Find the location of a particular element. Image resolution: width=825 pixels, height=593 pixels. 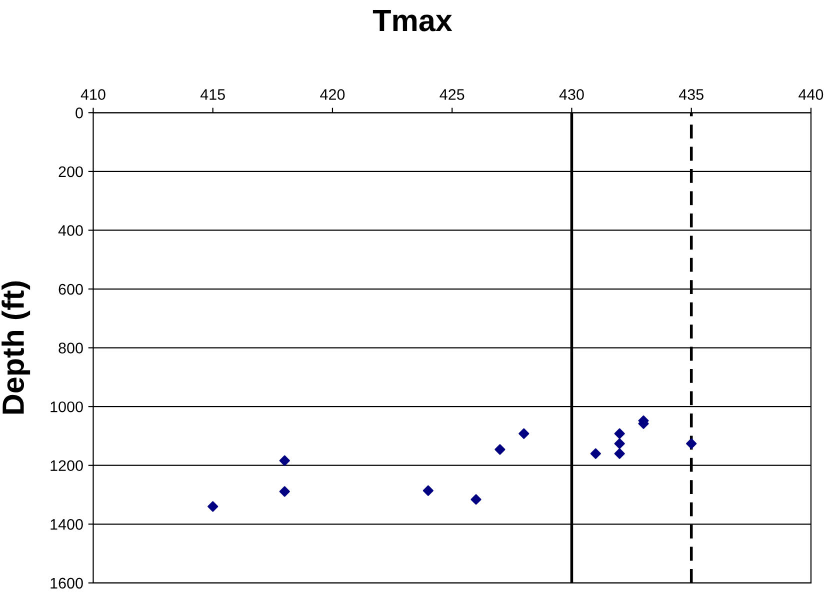

y-tick-label: 600 is located at coordinates (70, 289).